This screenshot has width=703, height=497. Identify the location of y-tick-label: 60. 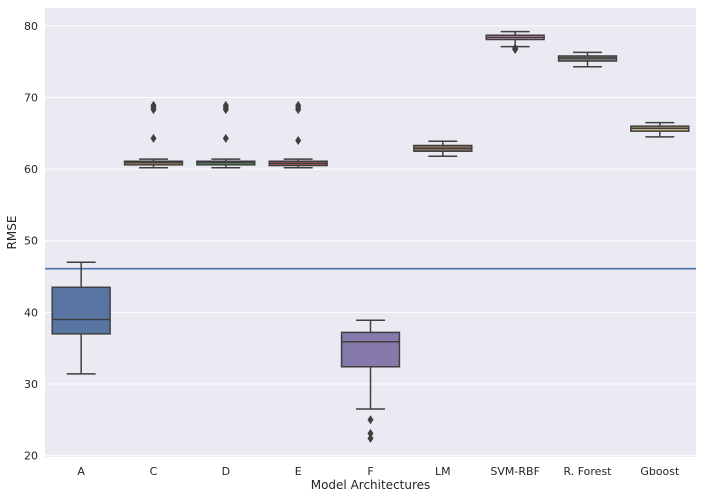
(31, 169).